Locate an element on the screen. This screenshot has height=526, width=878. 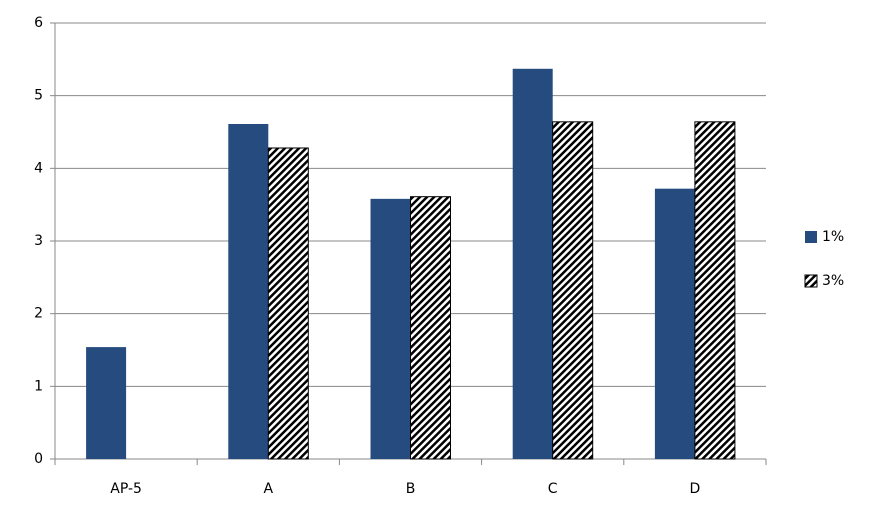
y-tick-label: 3 is located at coordinates (38, 241).